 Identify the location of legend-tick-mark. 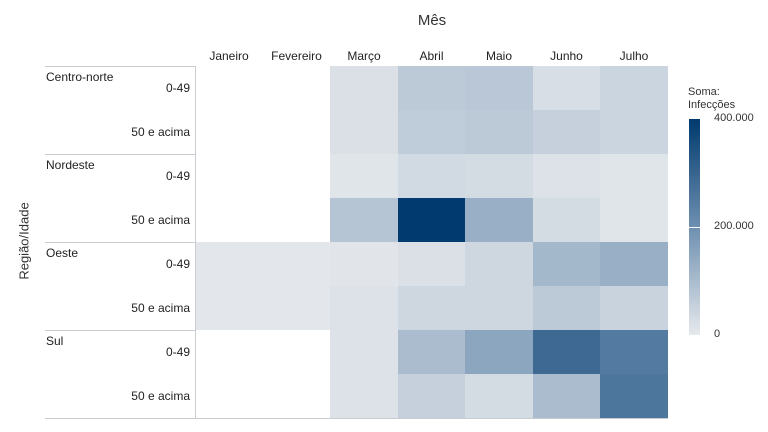
(694, 227).